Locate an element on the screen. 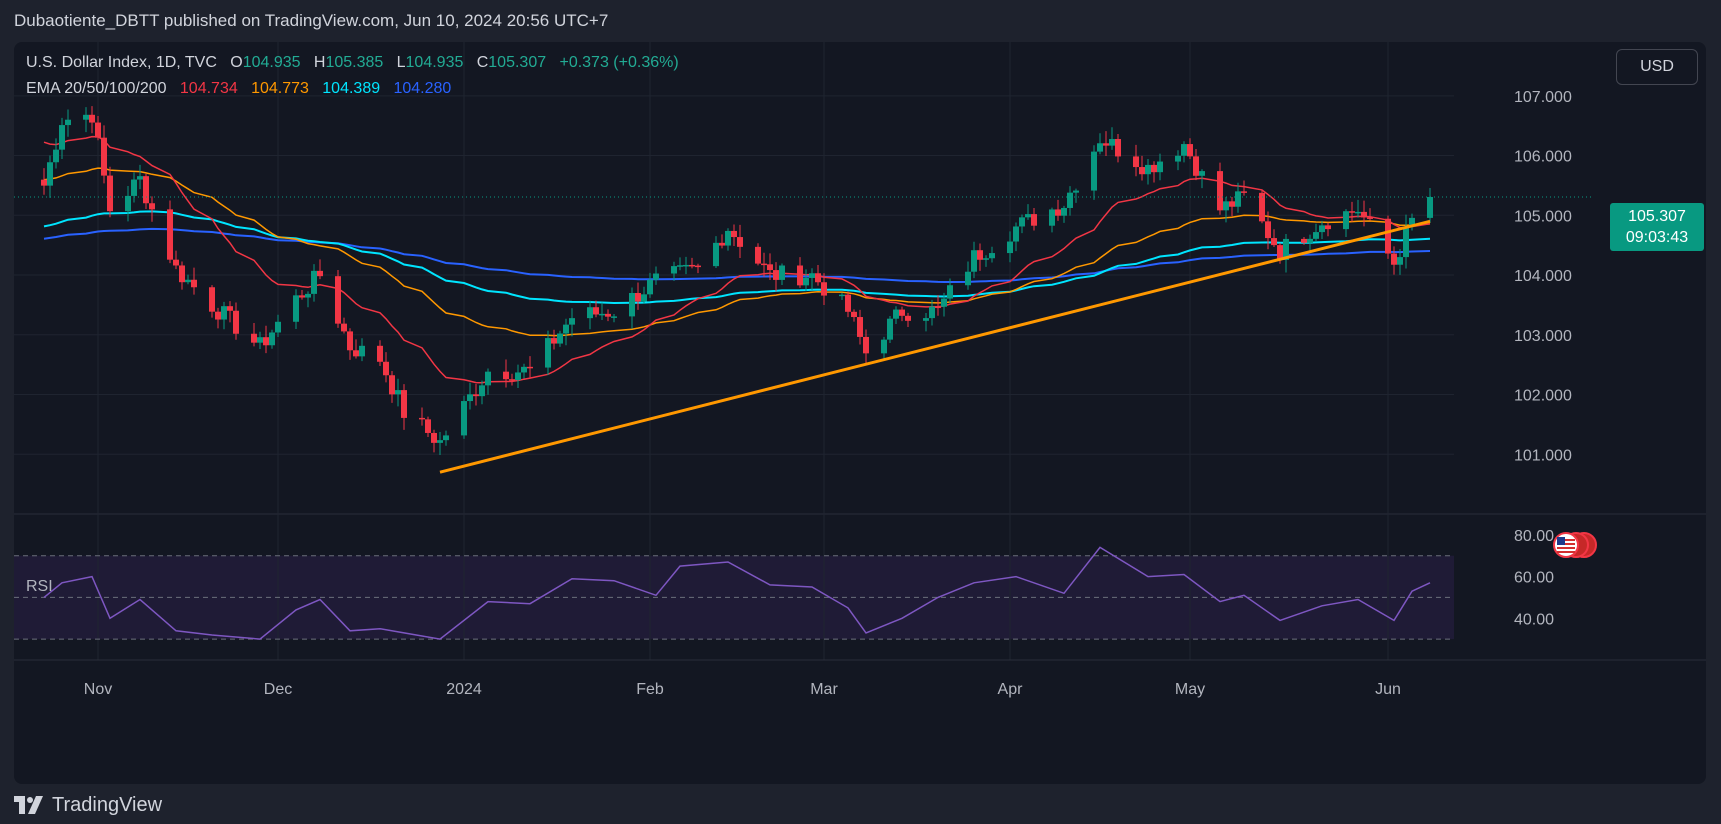 This screenshot has width=1721, height=824. rsi-tick-label: 60.00 is located at coordinates (1534, 578).